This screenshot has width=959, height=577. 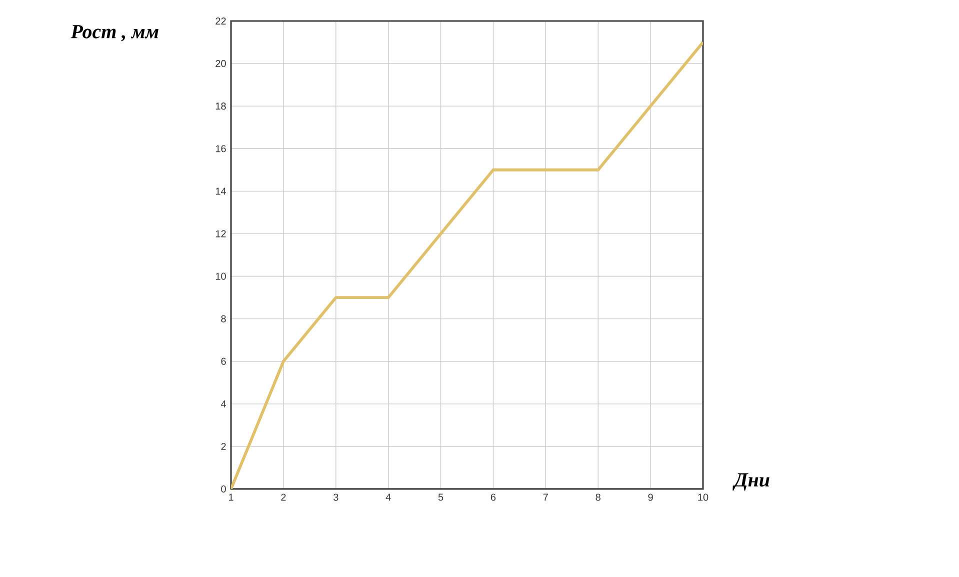 What do you see at coordinates (283, 497) in the screenshot?
I see `x-tick-label: 2` at bounding box center [283, 497].